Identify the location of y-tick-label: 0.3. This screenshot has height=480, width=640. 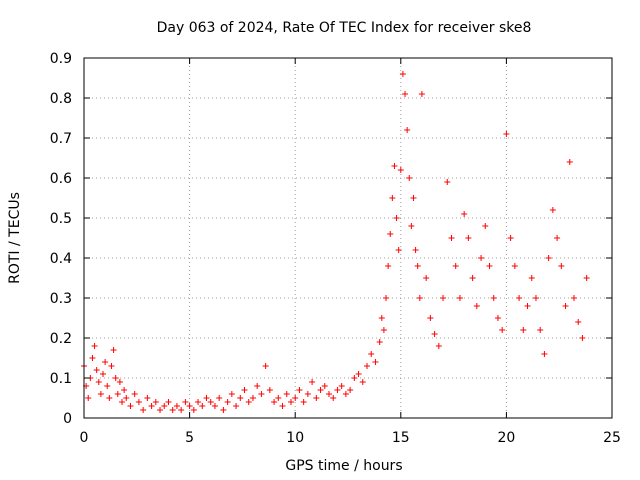
(61, 299).